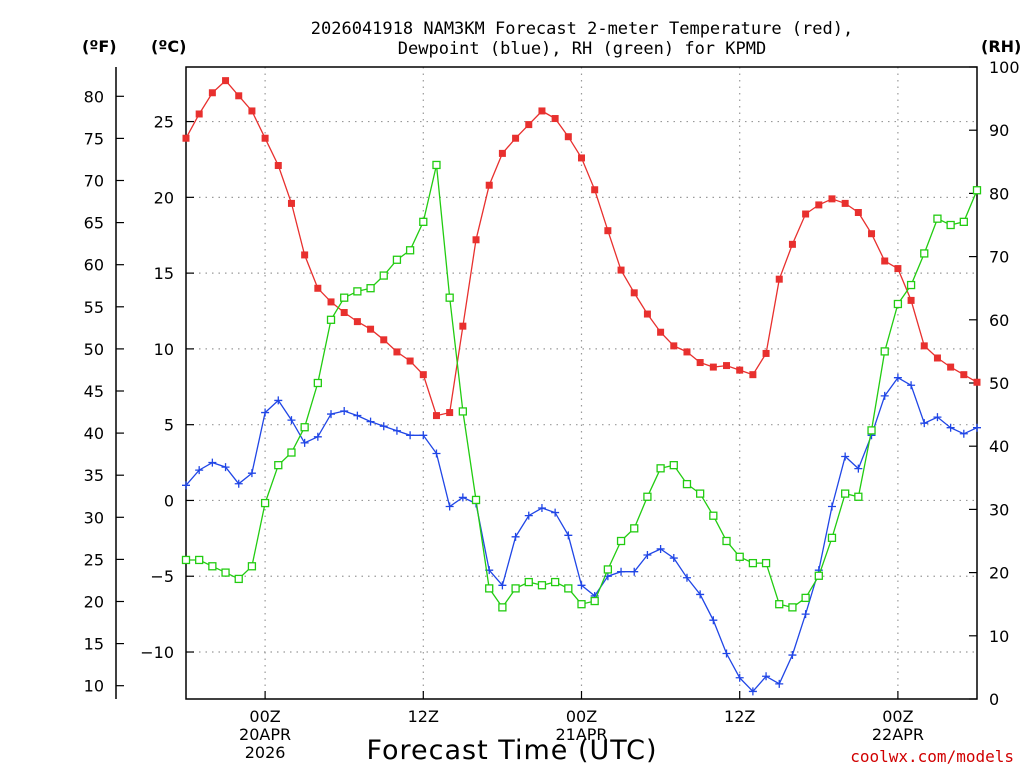 The height and width of the screenshot is (768, 1024). I want to click on celsius-tick-label: 20, so click(164, 197).